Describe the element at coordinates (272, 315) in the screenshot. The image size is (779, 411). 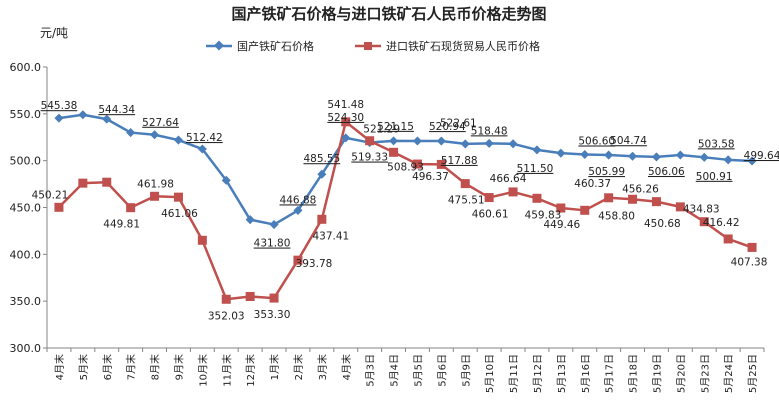
I see `data-label-import: 353.30` at that location.